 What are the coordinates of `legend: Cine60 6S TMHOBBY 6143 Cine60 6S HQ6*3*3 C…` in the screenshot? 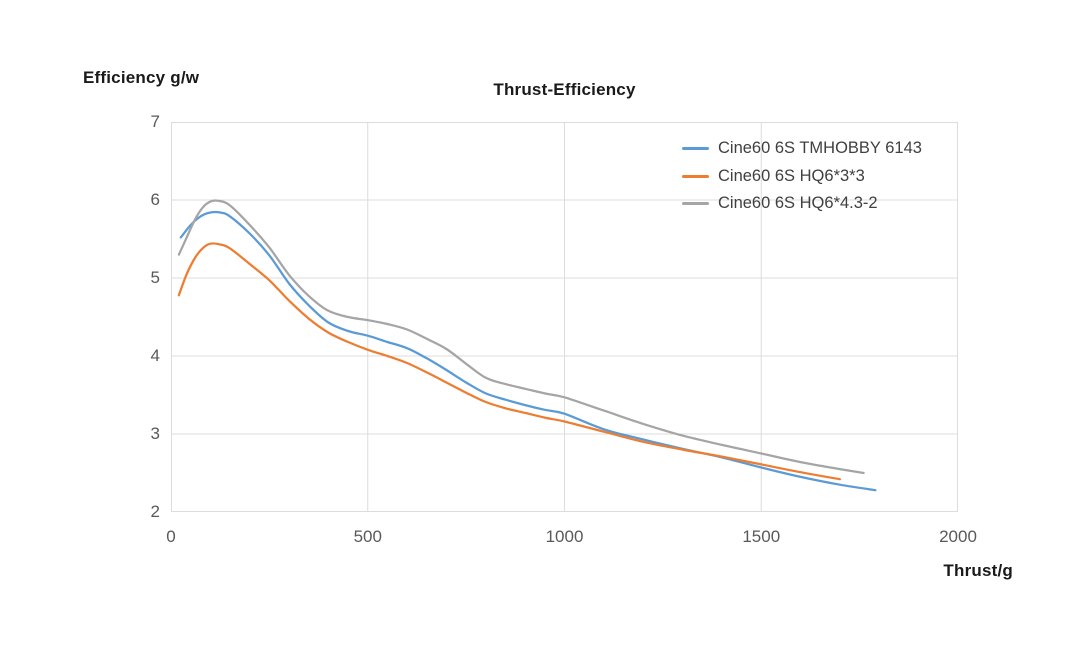 It's located at (802, 176).